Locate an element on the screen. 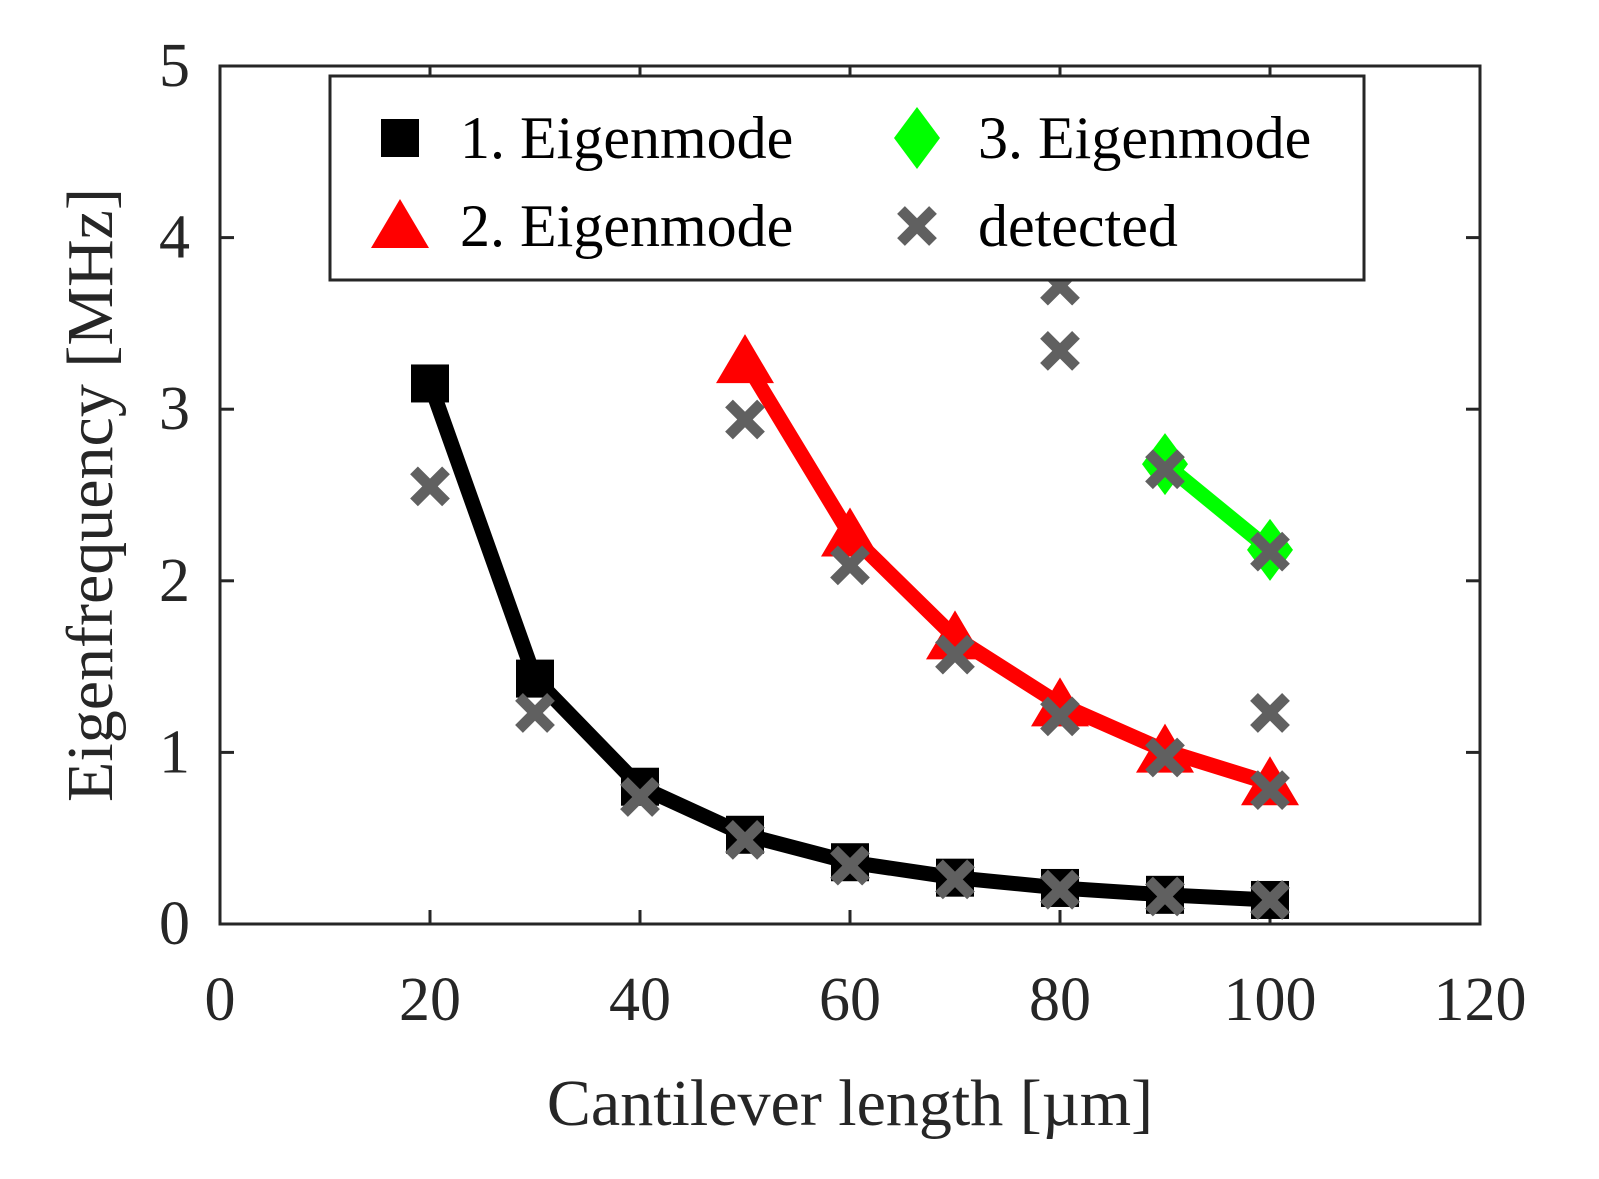  y-tick-label: 1 is located at coordinates (174, 752).